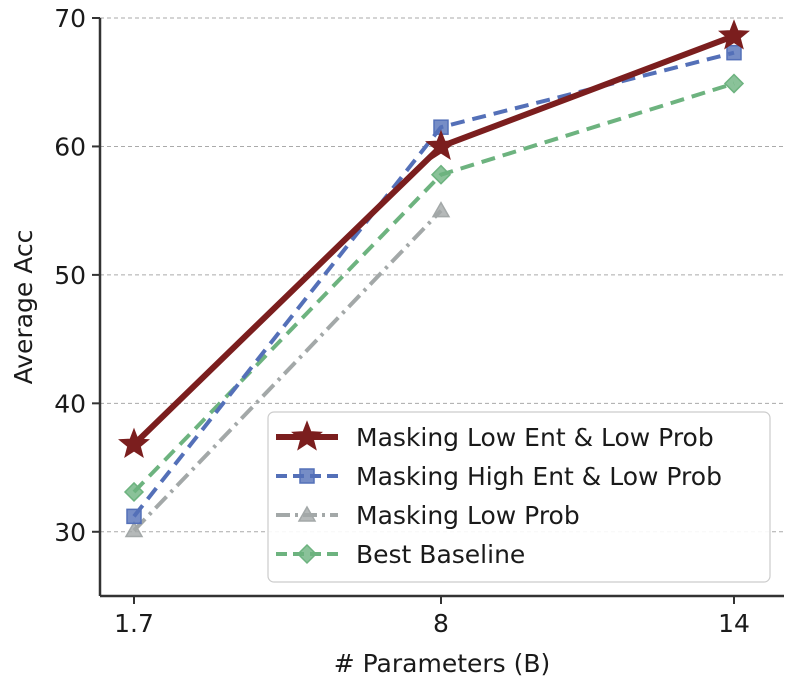  I want to click on legend-label-masking-low-prob: Masking Low Prob, so click(468, 515).